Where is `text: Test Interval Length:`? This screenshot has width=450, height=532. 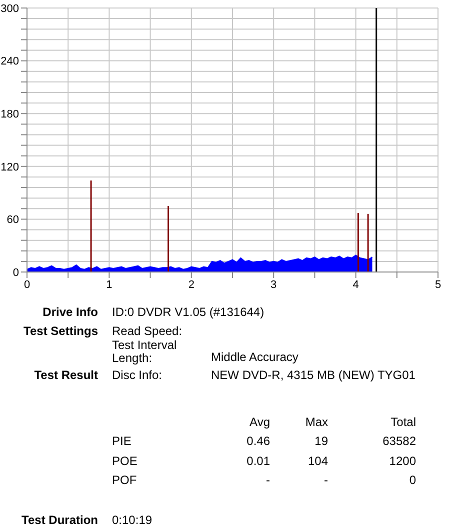
text: Test Interval Length: is located at coordinates (145, 351).